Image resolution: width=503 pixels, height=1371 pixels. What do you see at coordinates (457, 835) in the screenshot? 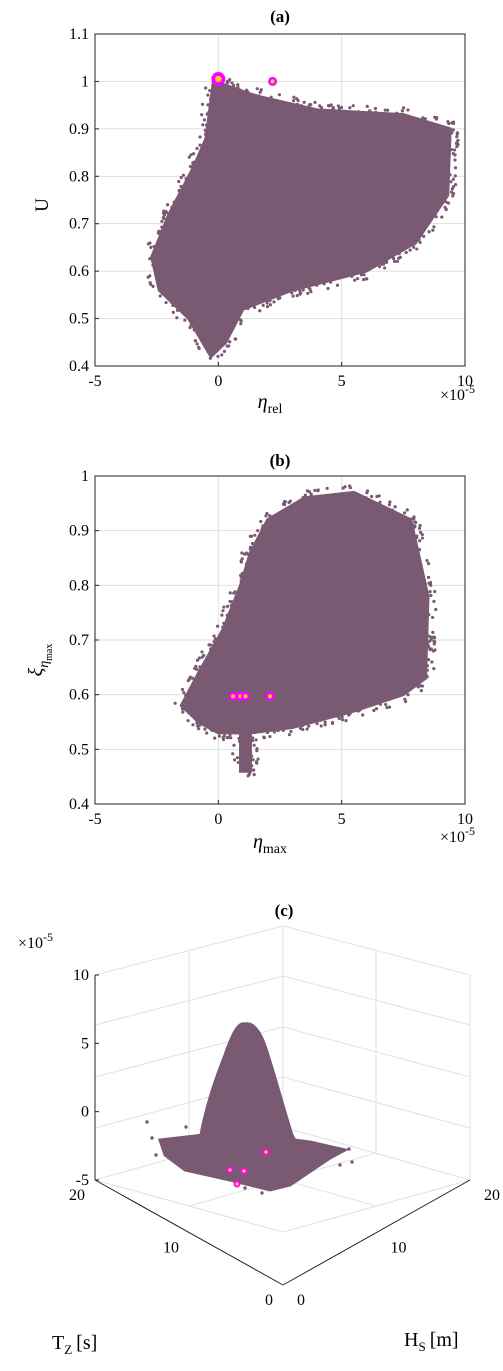
I see `panel-b-x-exponent: ×10⁻⁵` at bounding box center [457, 835].